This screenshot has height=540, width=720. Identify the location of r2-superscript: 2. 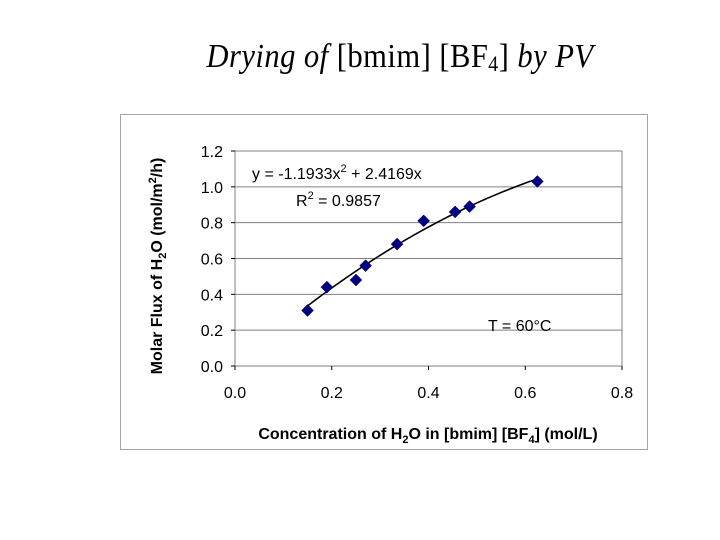
(311, 196).